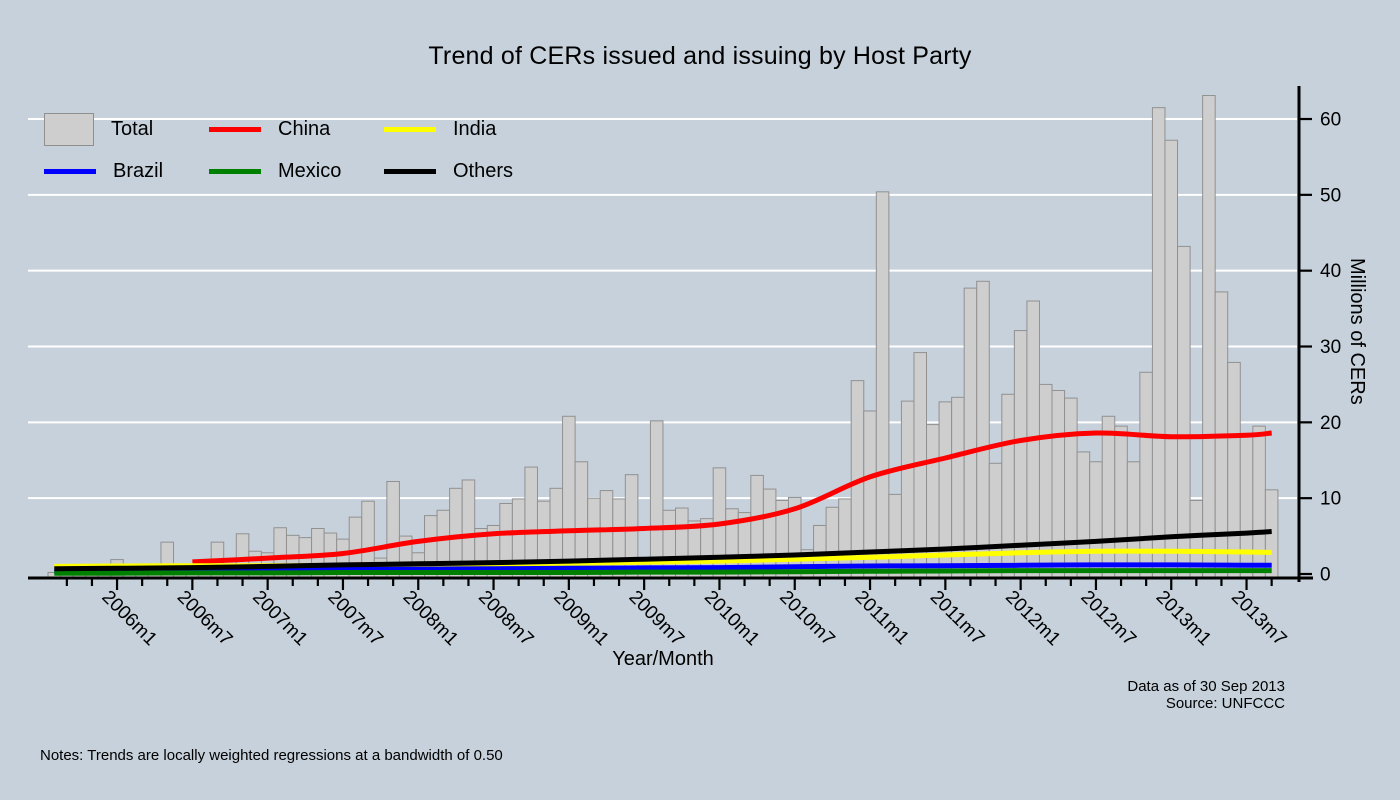 This screenshot has height=800, width=1400. Describe the element at coordinates (310, 170) in the screenshot. I see `legend-label-mexico: Mexico` at that location.